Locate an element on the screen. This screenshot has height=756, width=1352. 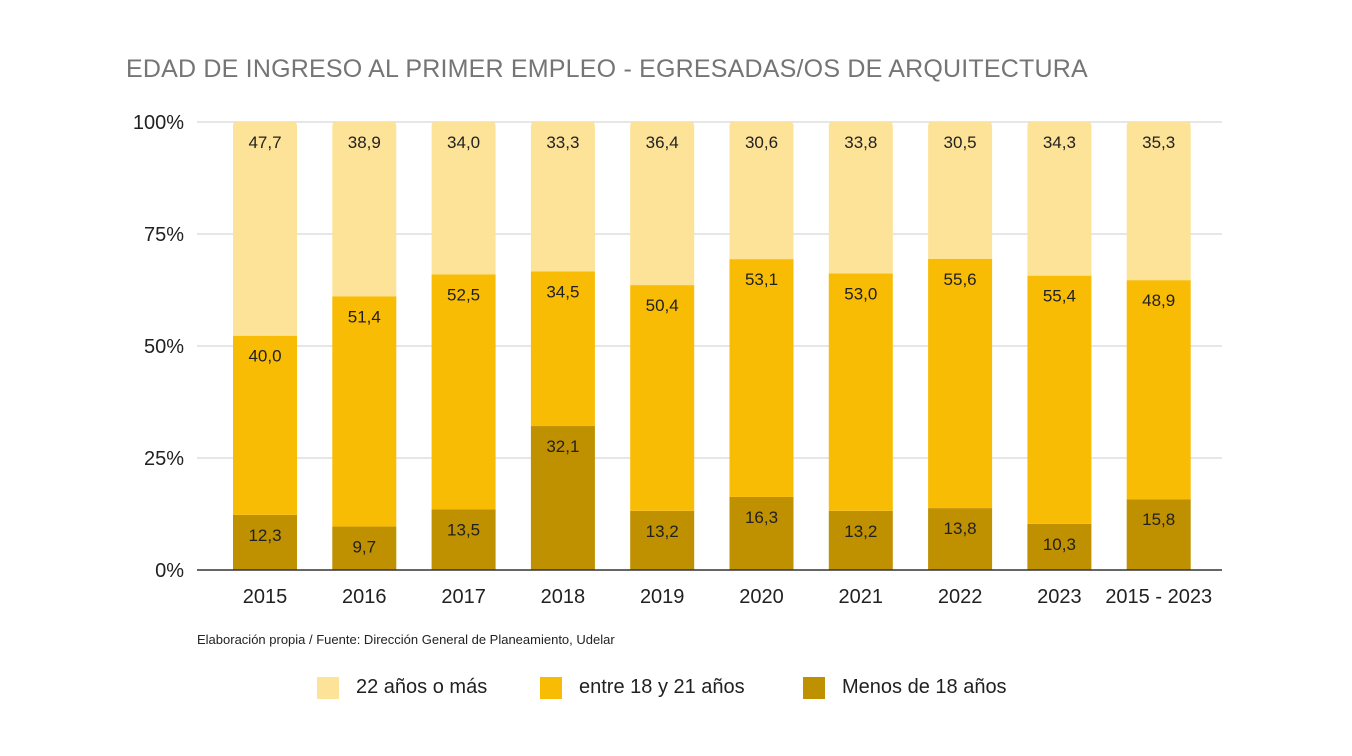
legend-item-22-plus: 22 años o más is located at coordinates (402, 687).